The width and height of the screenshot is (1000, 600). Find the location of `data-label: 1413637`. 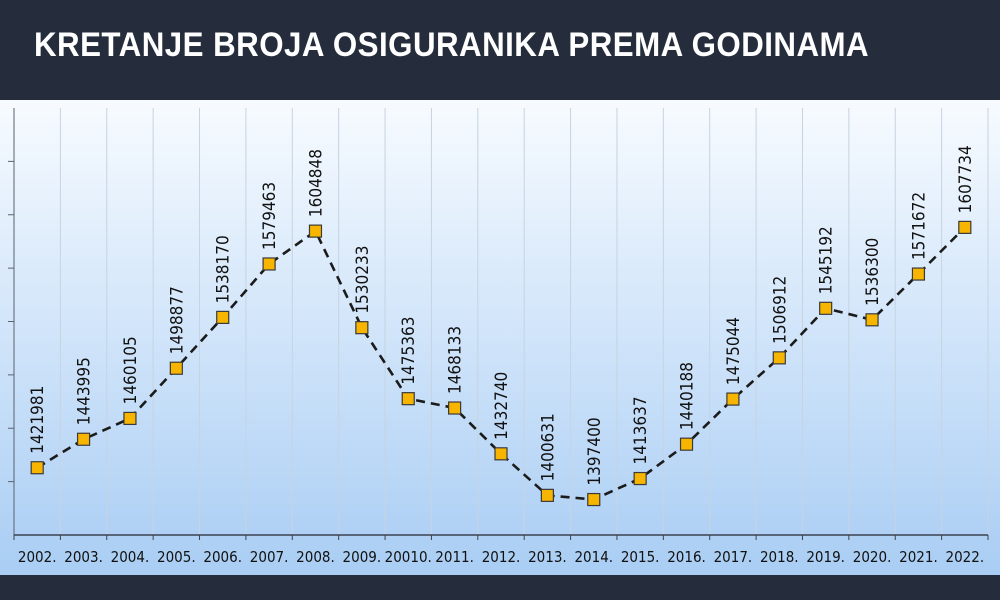

data-label: 1413637 is located at coordinates (641, 430).